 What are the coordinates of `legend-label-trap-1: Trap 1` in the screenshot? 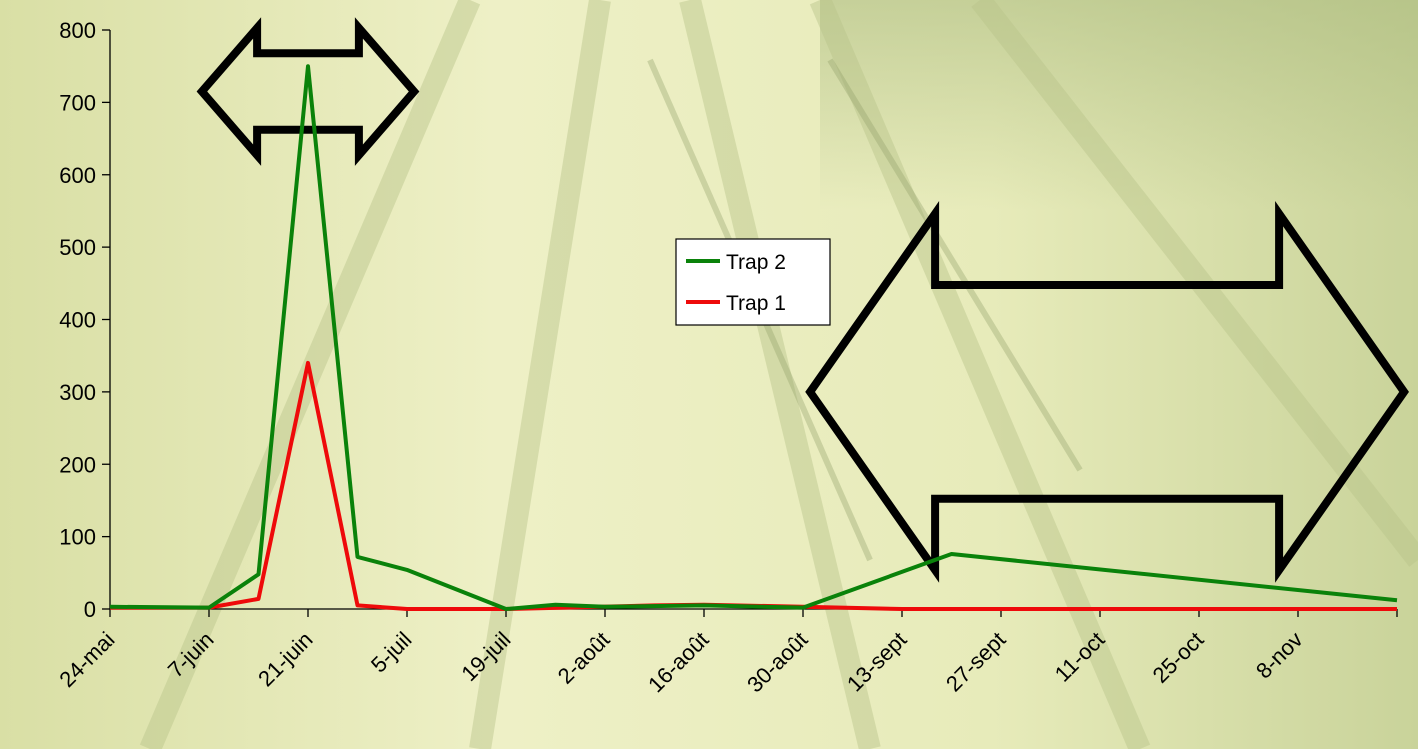 It's located at (756, 303).